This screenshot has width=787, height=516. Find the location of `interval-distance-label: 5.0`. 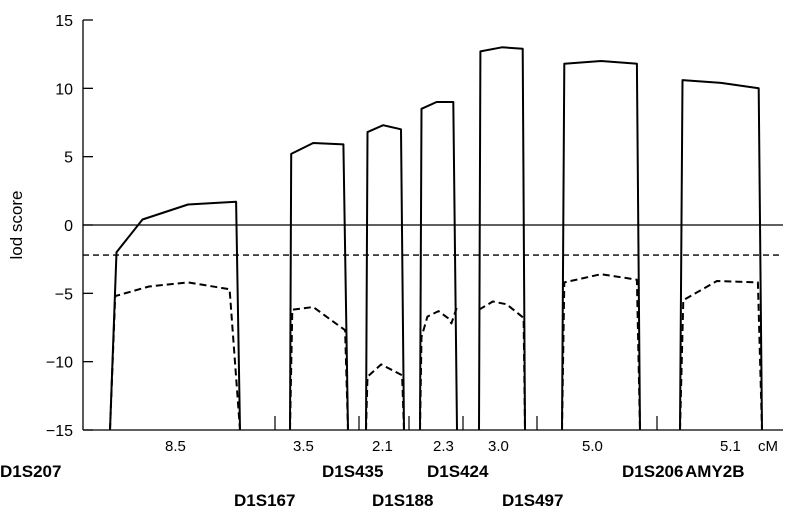

interval-distance-label: 5.0 is located at coordinates (592, 446).